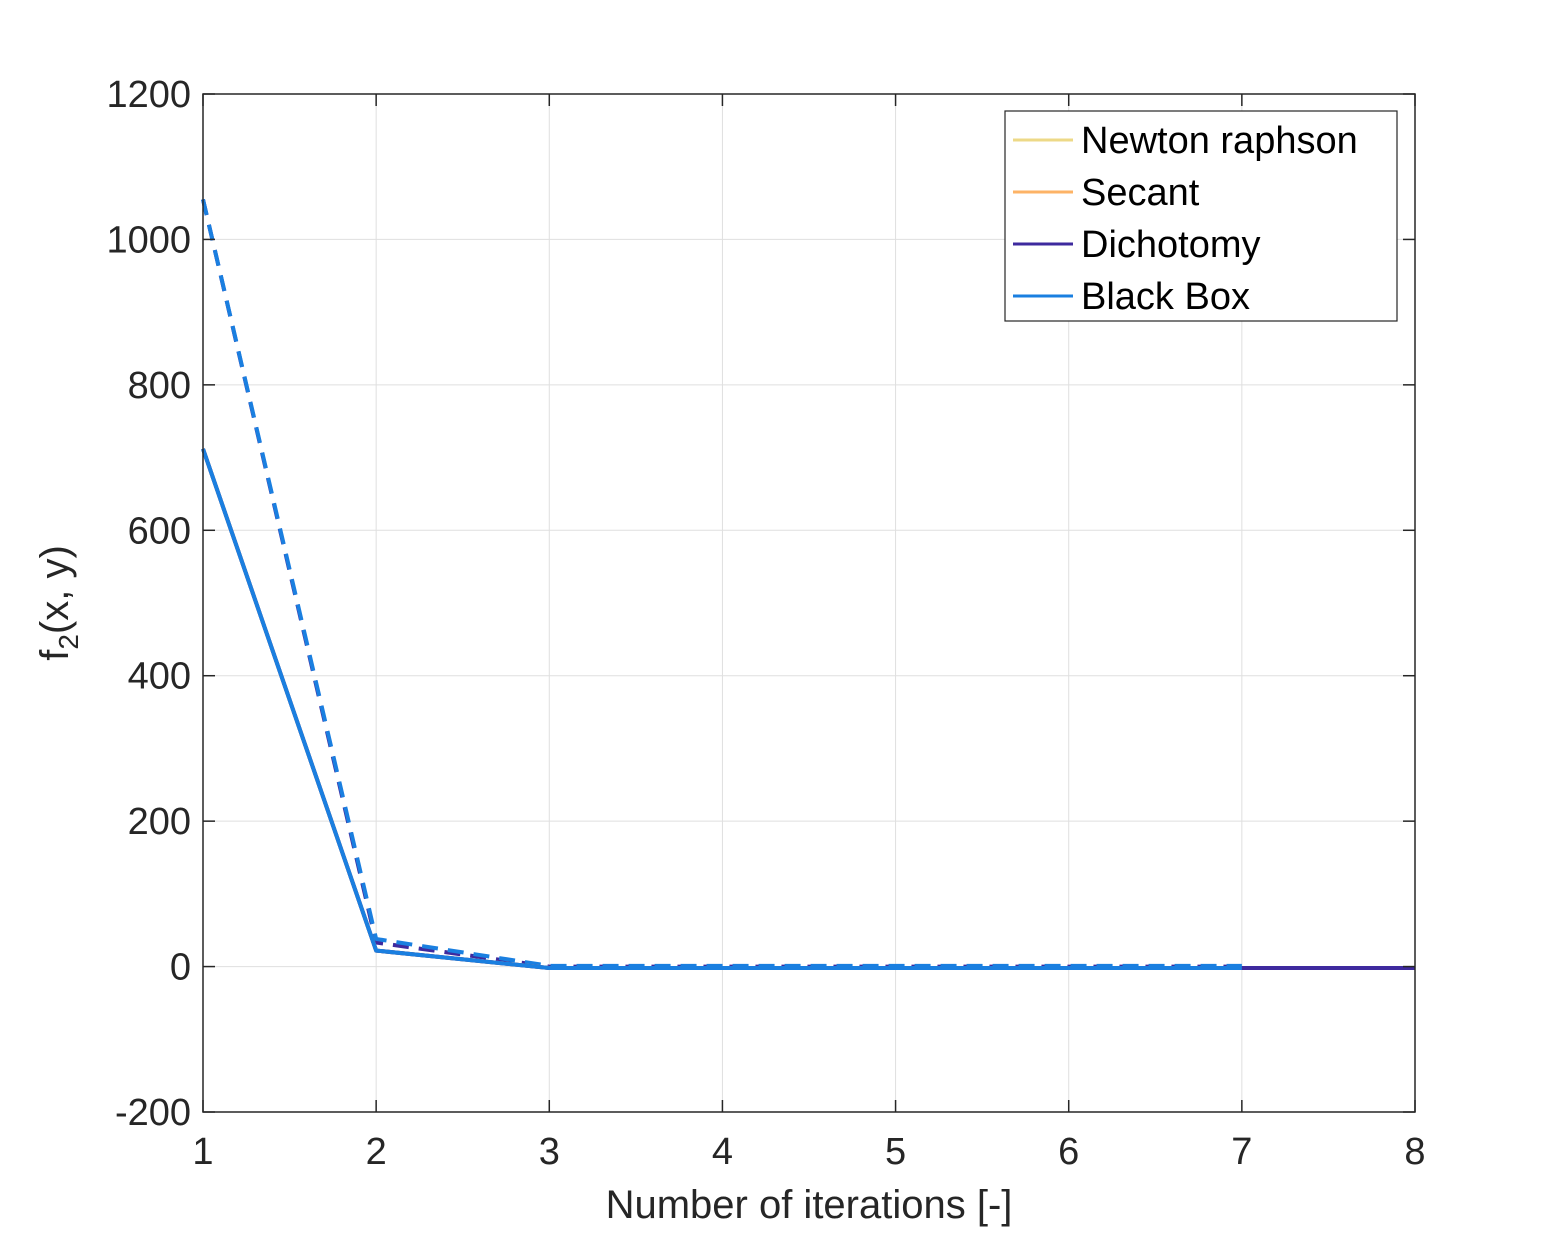 This screenshot has height=1250, width=1563. I want to click on y-tick-label: 200, so click(159, 822).